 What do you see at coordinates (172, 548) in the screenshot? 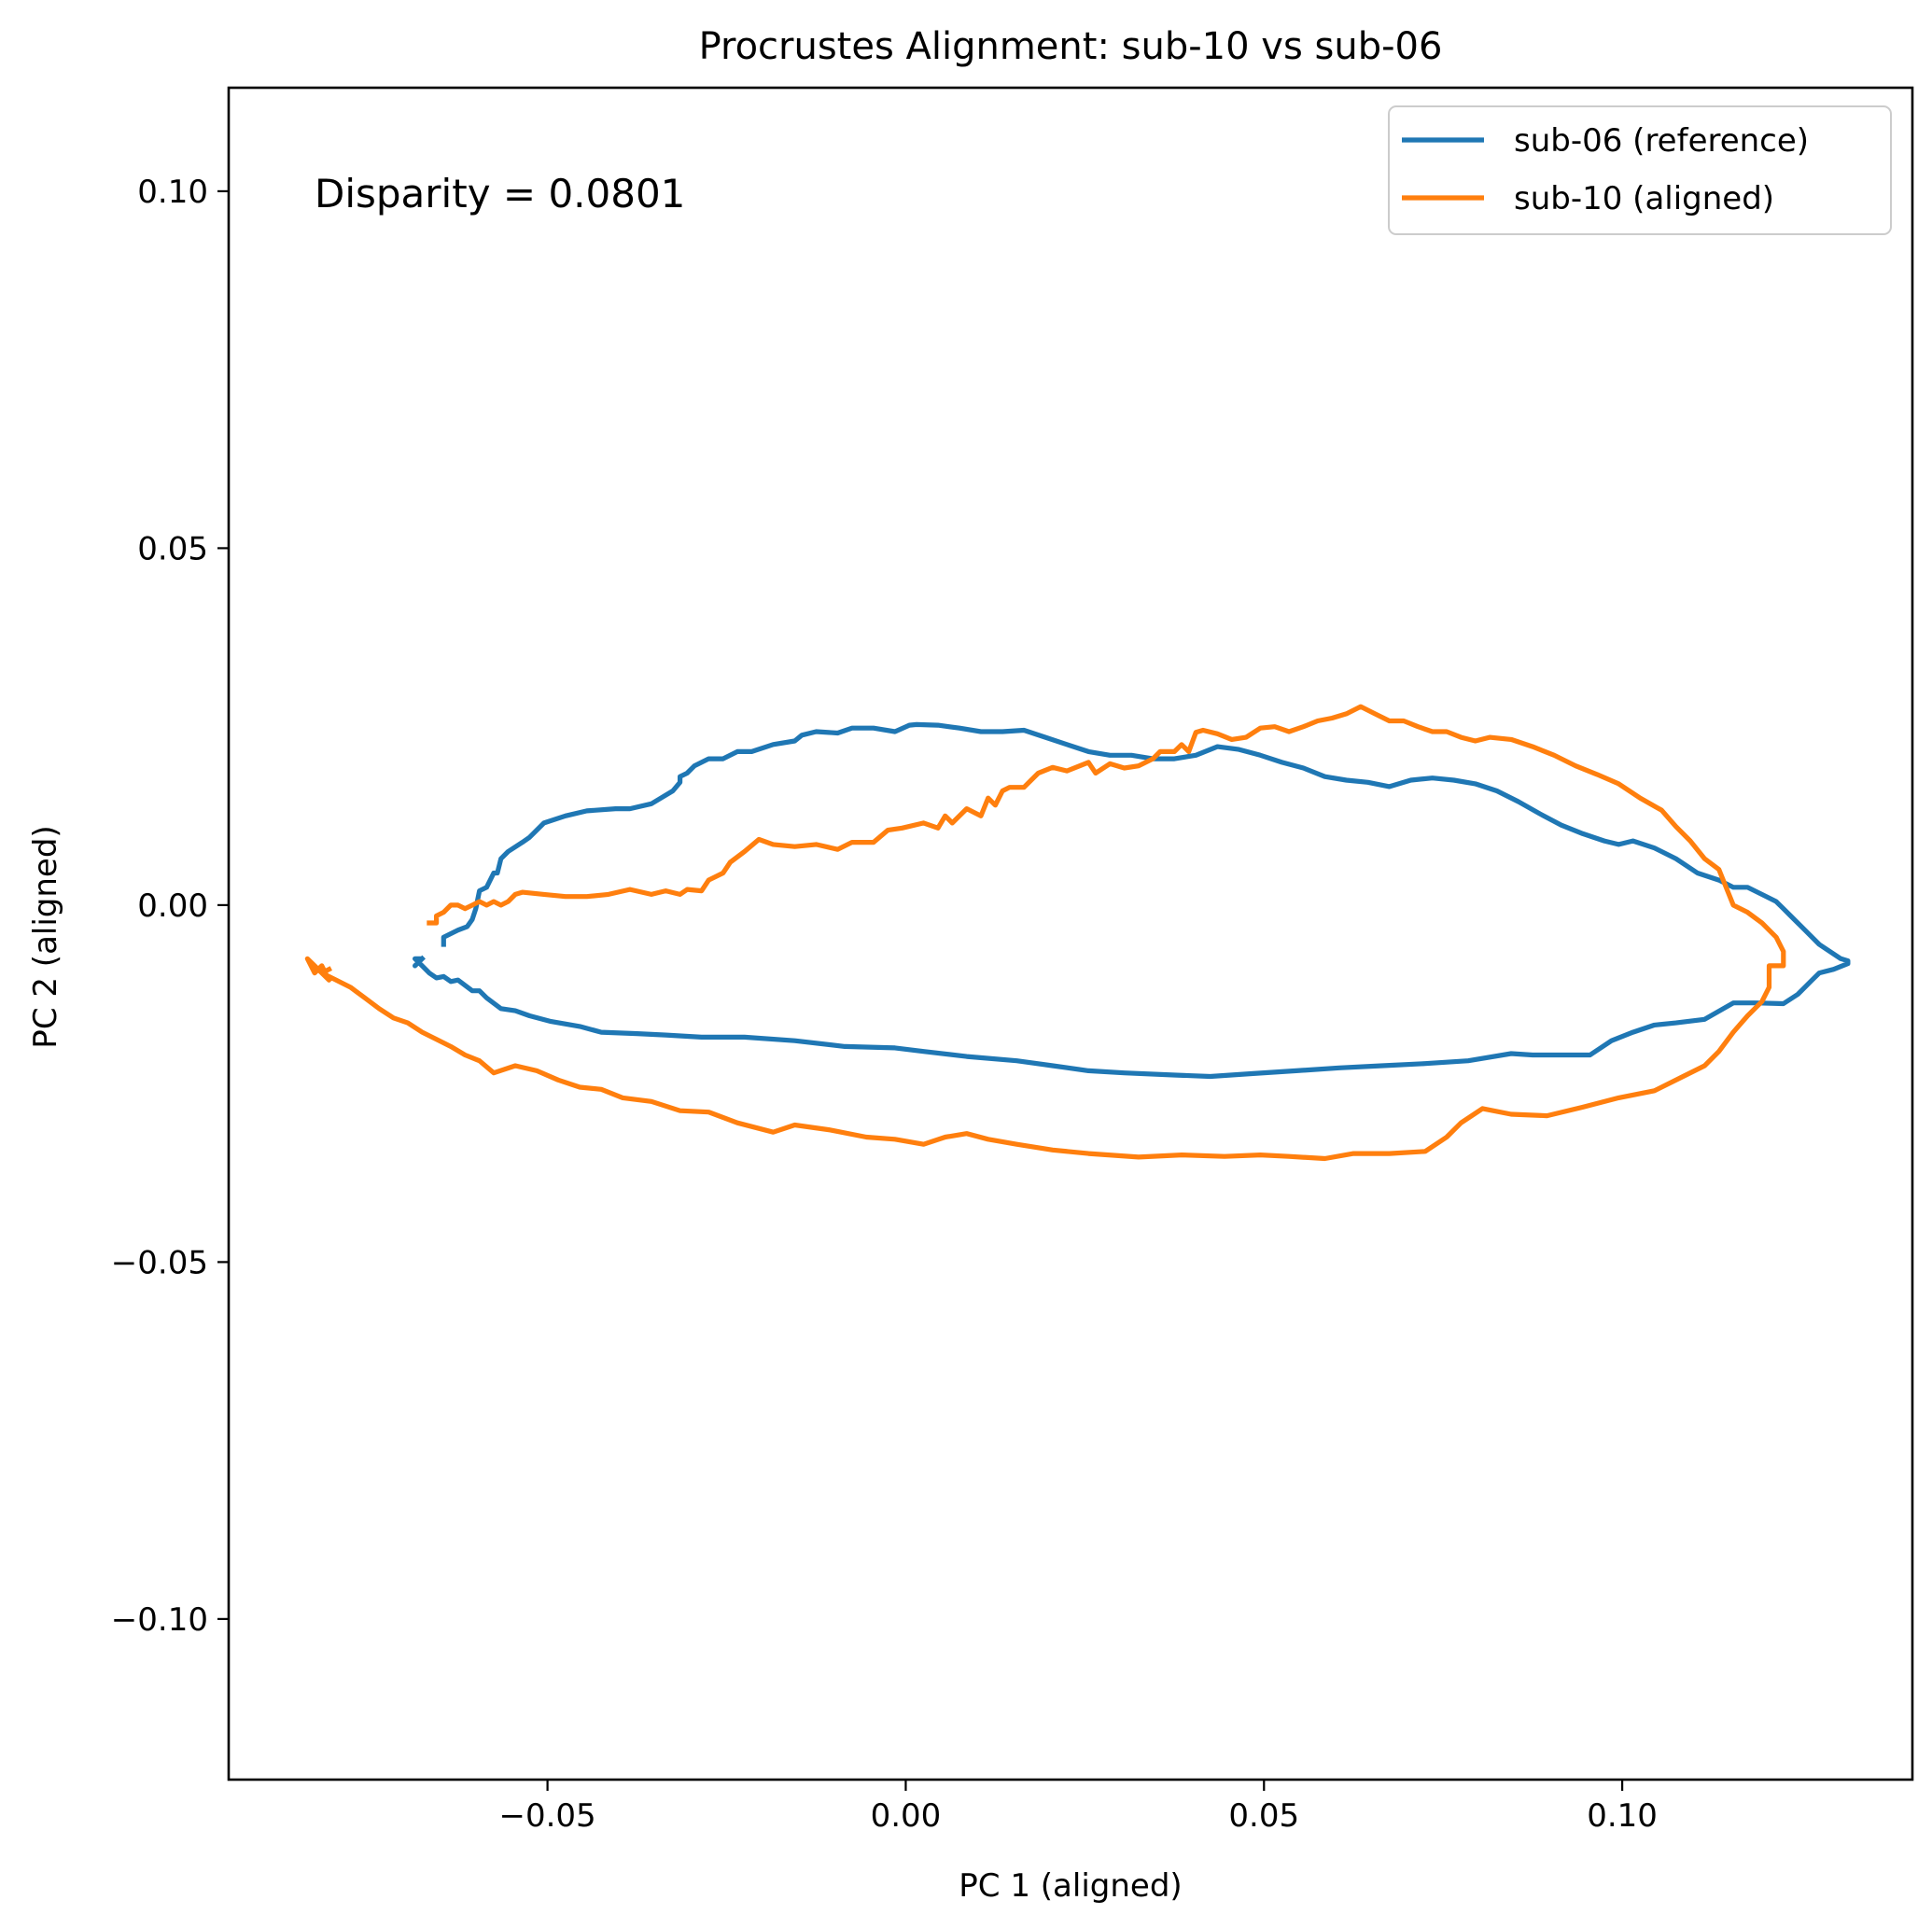
I see `y-tick-label: 0.05` at bounding box center [172, 548].